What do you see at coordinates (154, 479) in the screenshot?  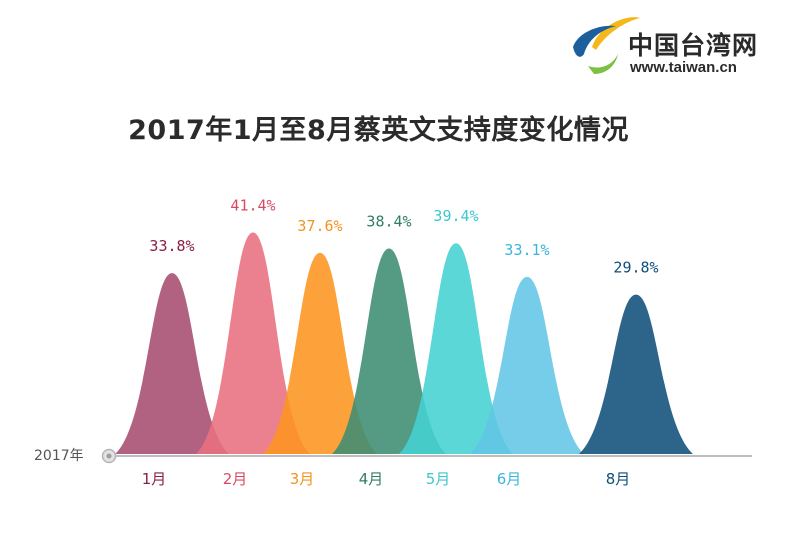 I see `x-tick-label-1: 1月` at bounding box center [154, 479].